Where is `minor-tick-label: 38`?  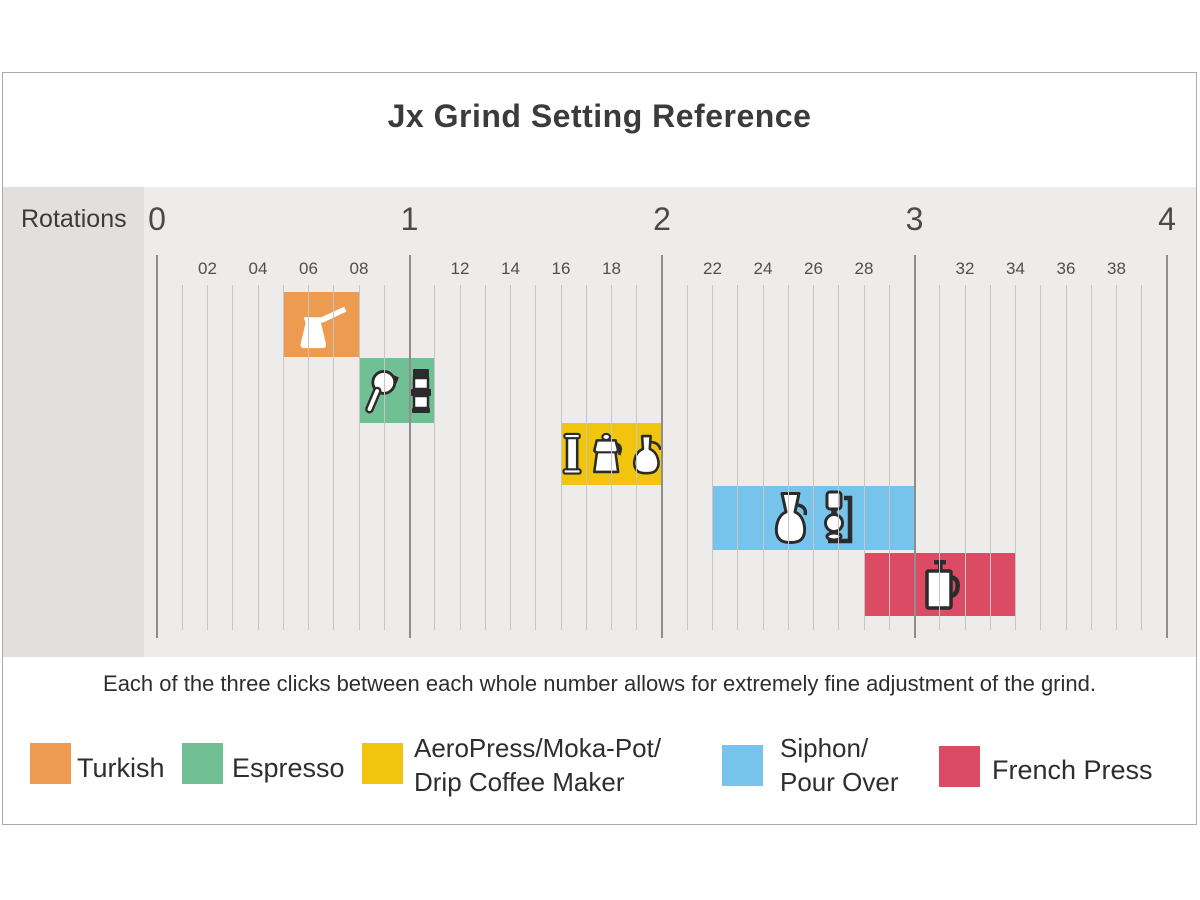 minor-tick-label: 38 is located at coordinates (1116, 268).